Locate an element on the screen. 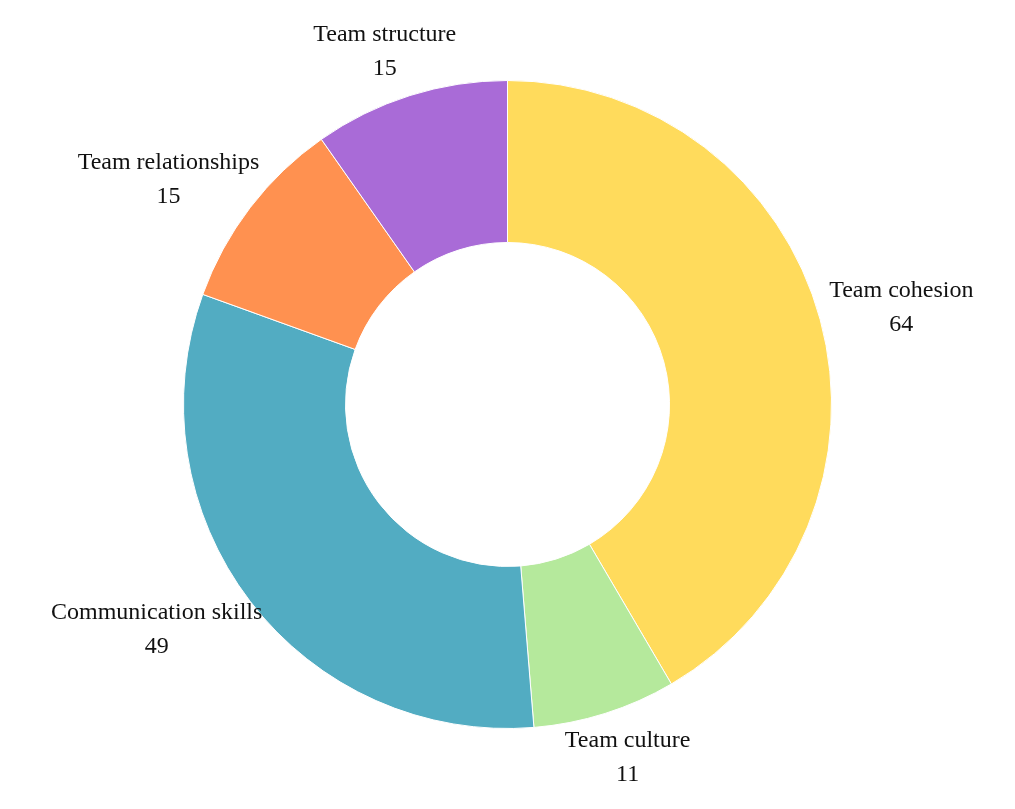  slice-label: Team cohesion is located at coordinates (901, 288).